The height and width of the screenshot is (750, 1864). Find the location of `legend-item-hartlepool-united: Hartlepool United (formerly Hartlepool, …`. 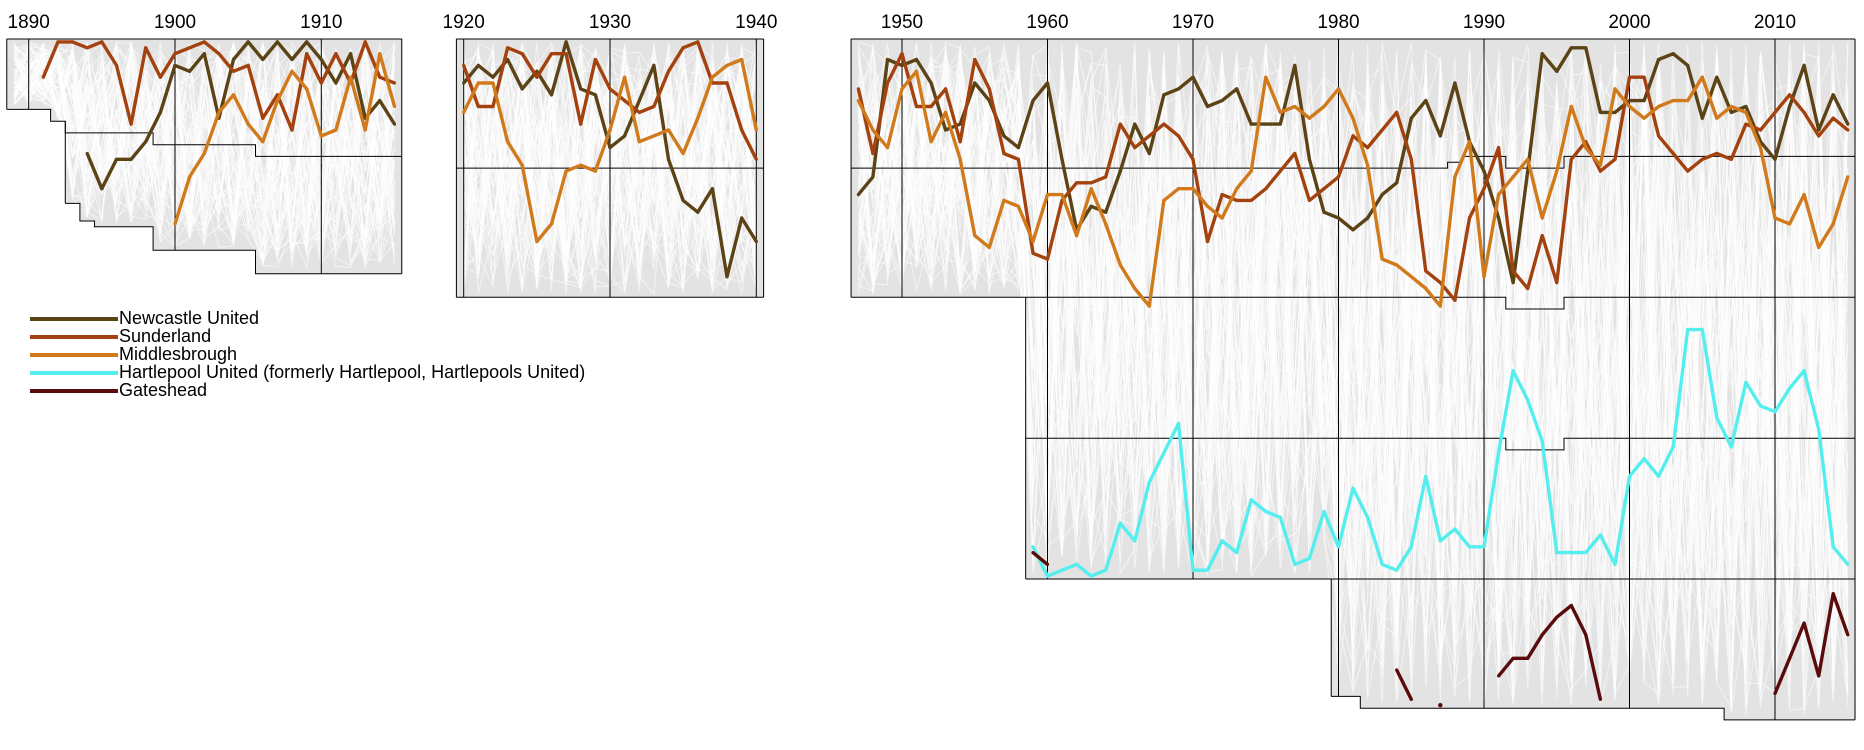

legend-item-hartlepool-united: Hartlepool United (formerly Hartlepool, … is located at coordinates (390, 372).